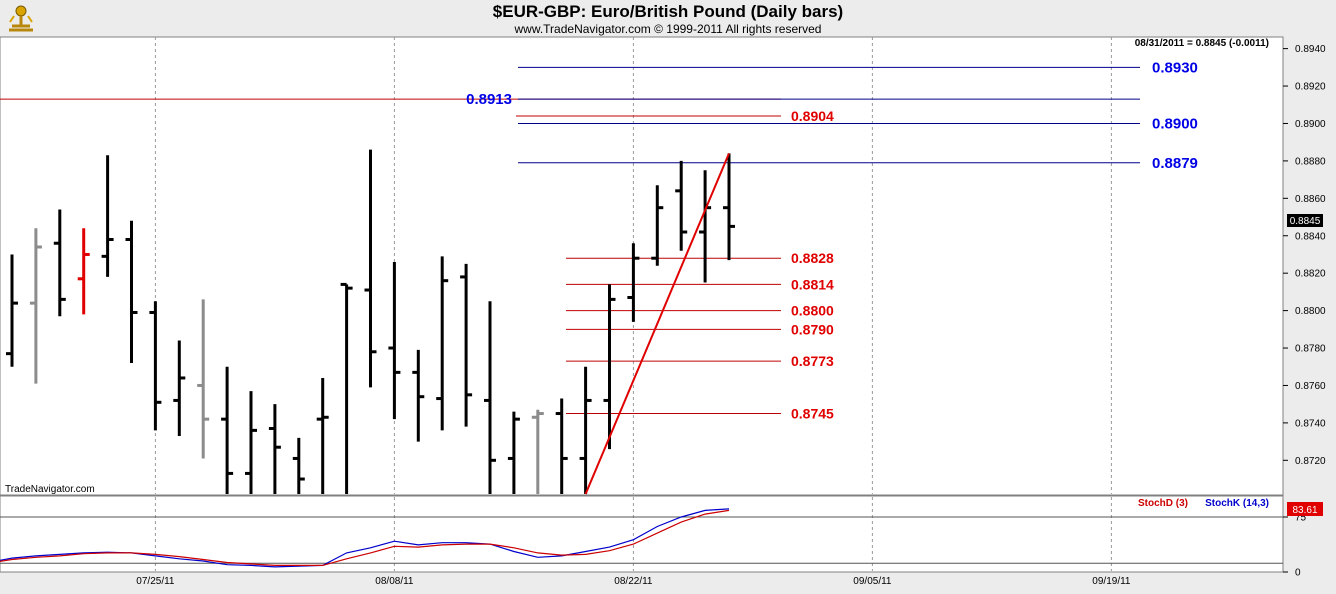 The height and width of the screenshot is (594, 1336). Describe the element at coordinates (21, 18) in the screenshot. I see `tradenavigator-logo-icon` at that location.